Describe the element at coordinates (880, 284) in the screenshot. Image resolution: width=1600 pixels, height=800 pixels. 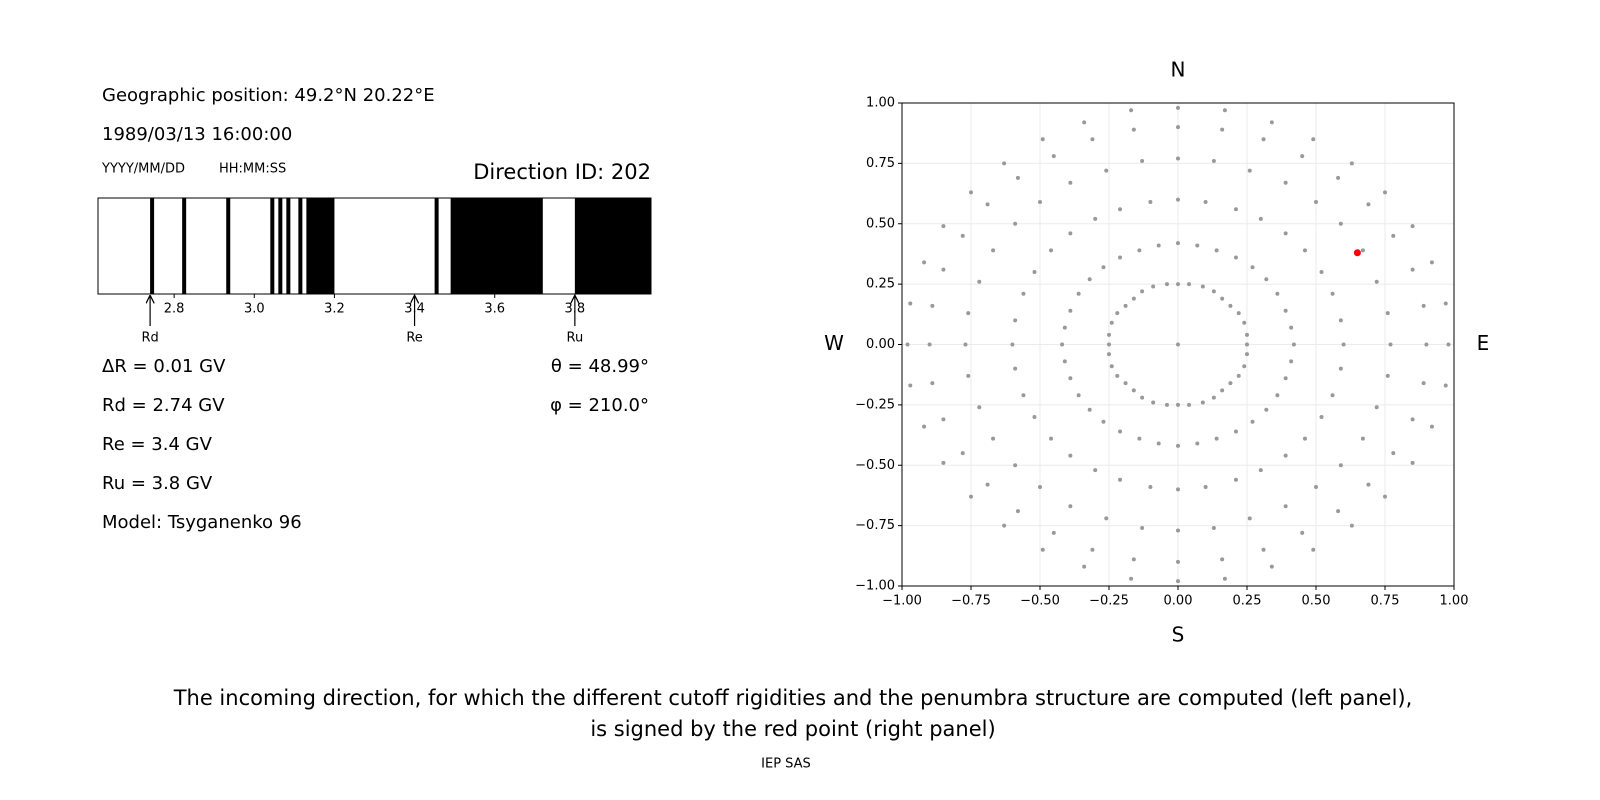
I see `y-tick-label: 0.25` at that location.